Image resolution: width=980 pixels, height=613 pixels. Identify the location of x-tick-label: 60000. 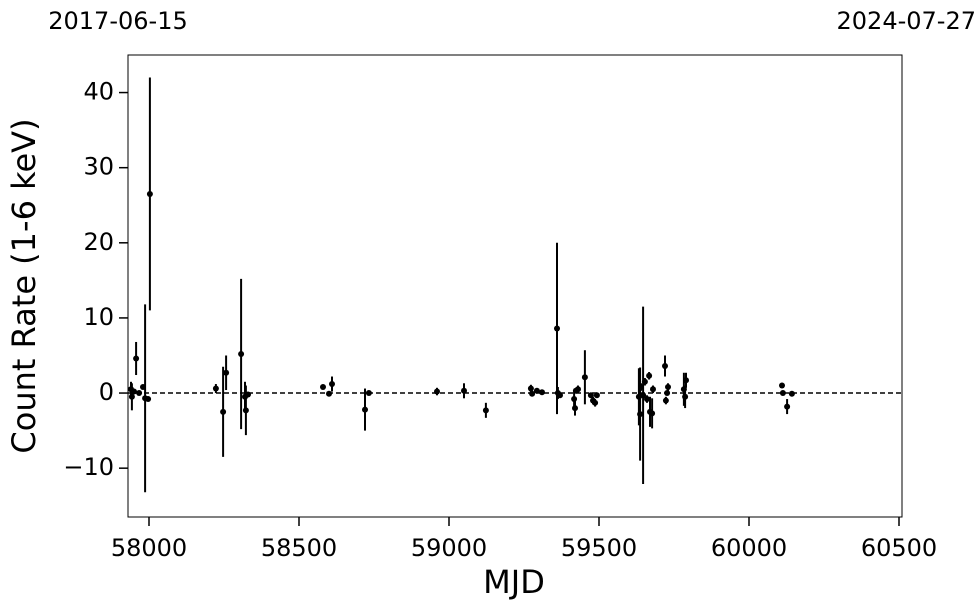
(749, 548).